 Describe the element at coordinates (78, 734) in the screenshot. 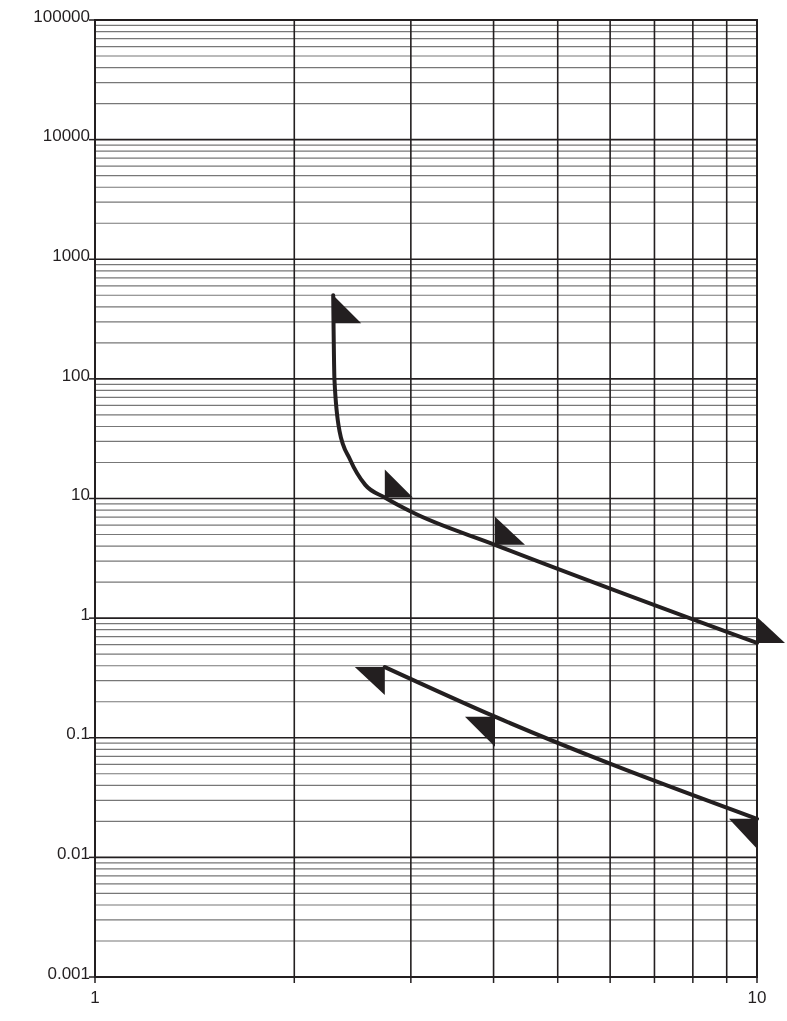

I see `y-tick-label: 0.1` at that location.